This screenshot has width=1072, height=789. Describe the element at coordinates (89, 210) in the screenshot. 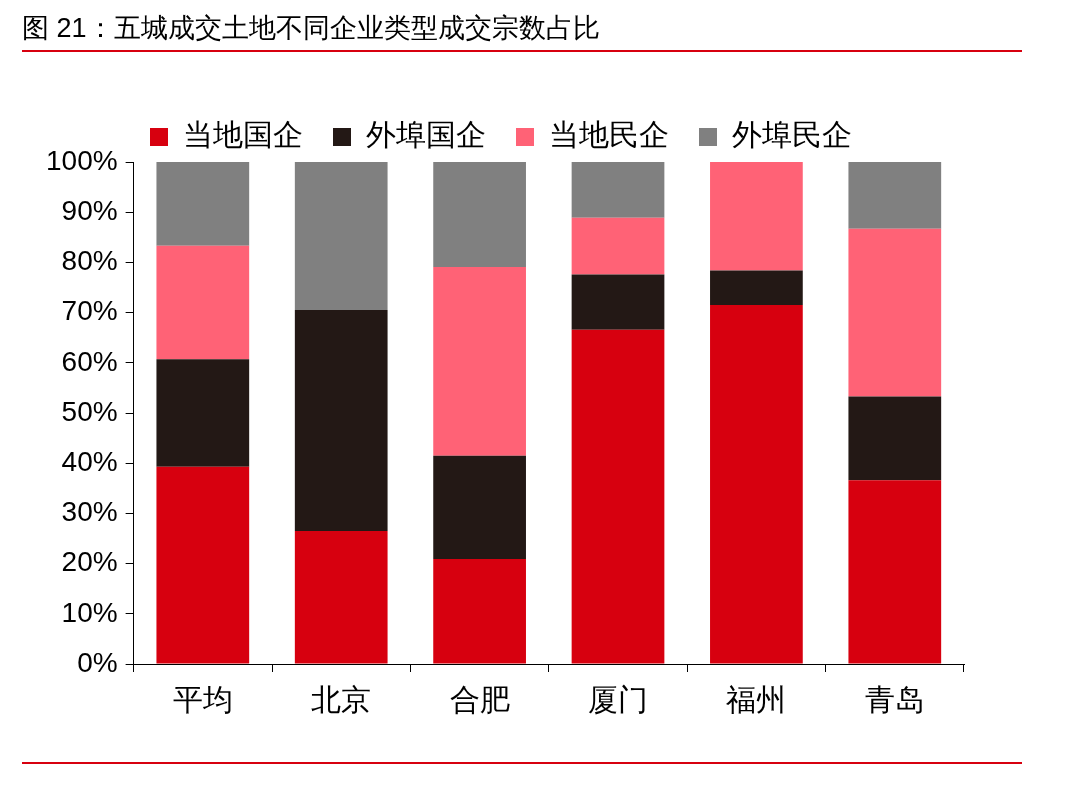

I see `y-tick-label: 90%` at that location.